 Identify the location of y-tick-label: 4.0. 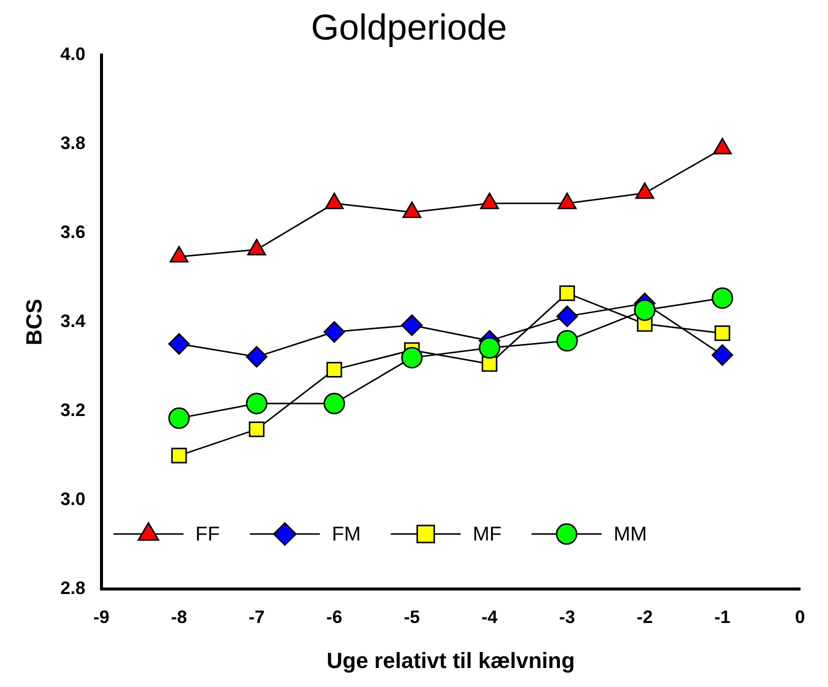
(73, 54).